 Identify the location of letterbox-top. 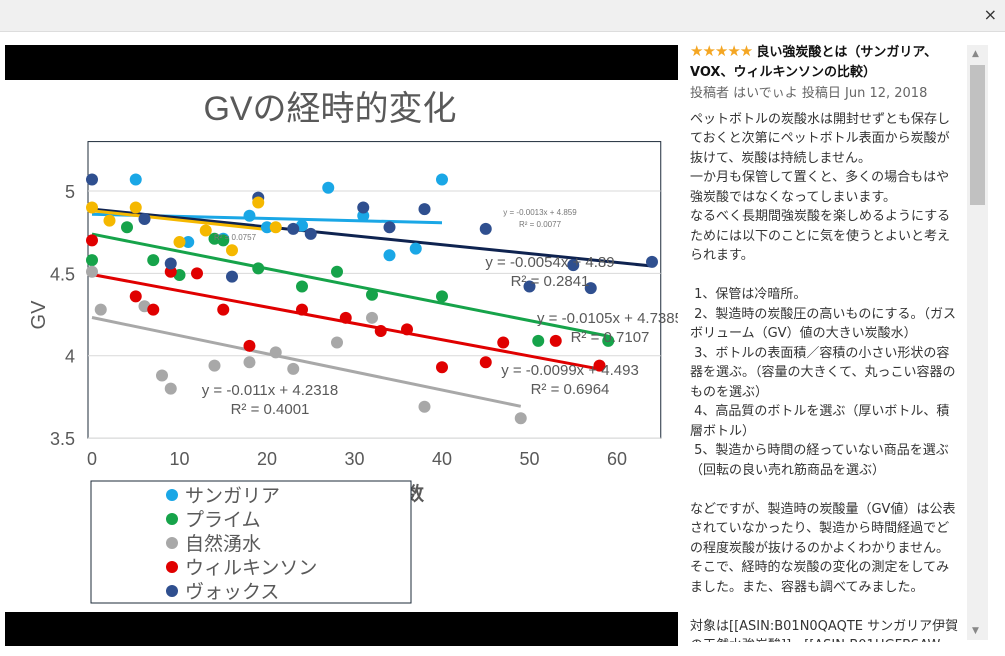
(341, 62).